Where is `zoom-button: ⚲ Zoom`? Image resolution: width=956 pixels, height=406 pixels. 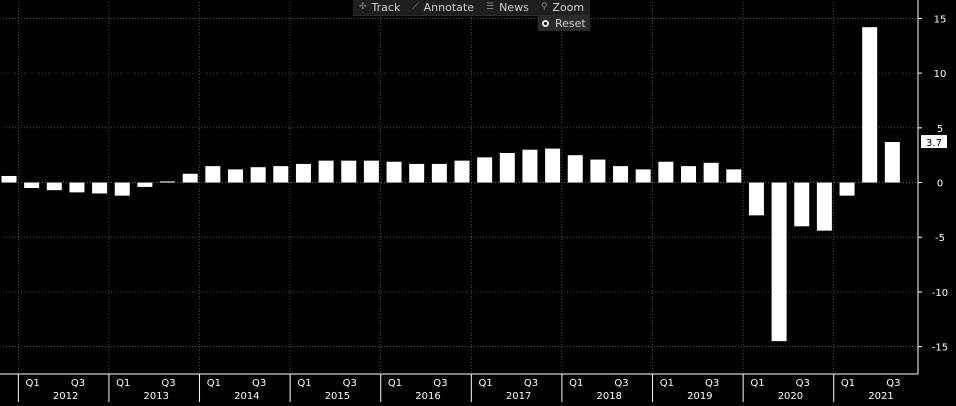
zoom-button: ⚲ Zoom is located at coordinates (562, 7).